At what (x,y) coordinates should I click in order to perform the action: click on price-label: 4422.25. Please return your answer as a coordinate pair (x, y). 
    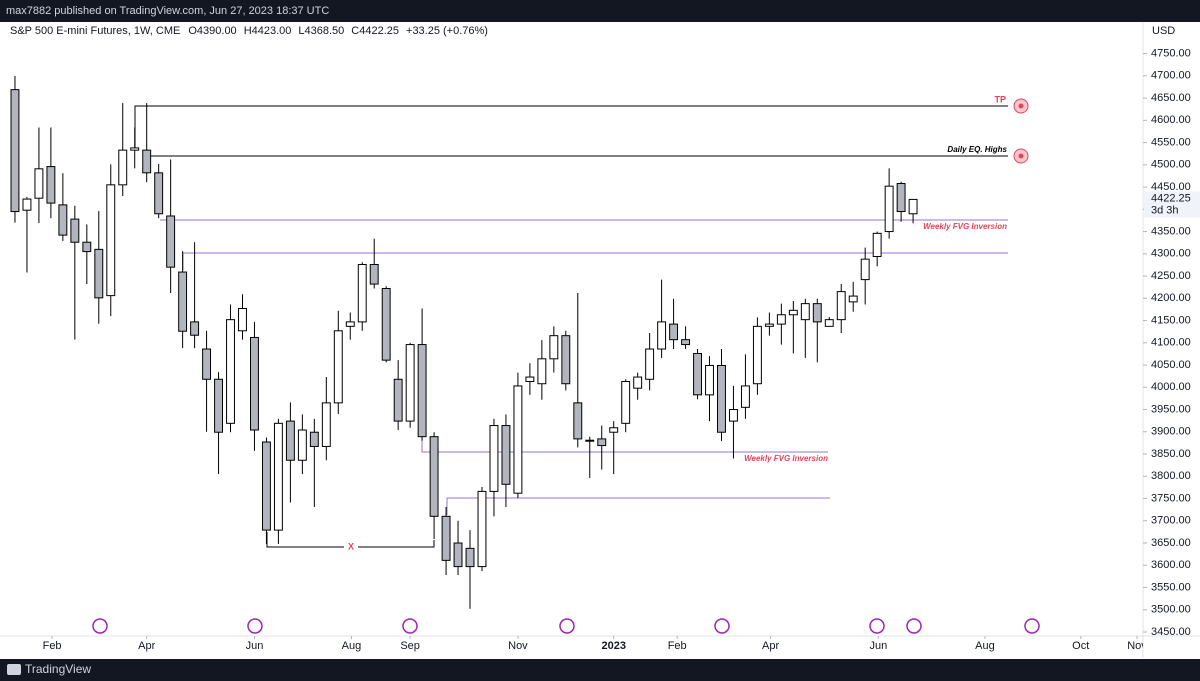
    Looking at the image, I should click on (1171, 198).